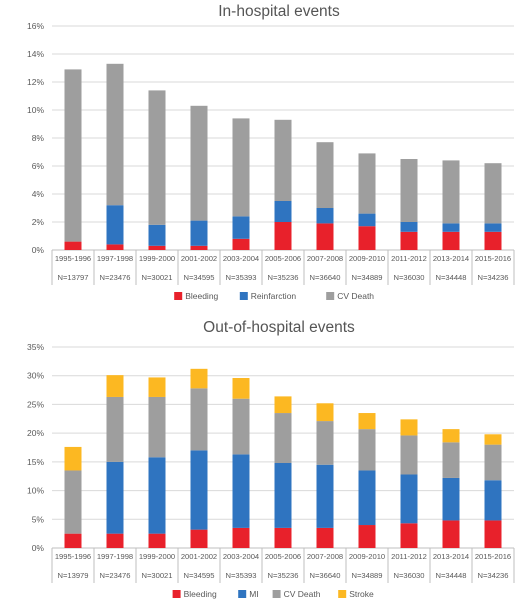 This screenshot has height=607, width=520. I want to click on legend-swatch-cv-death, so click(276, 594).